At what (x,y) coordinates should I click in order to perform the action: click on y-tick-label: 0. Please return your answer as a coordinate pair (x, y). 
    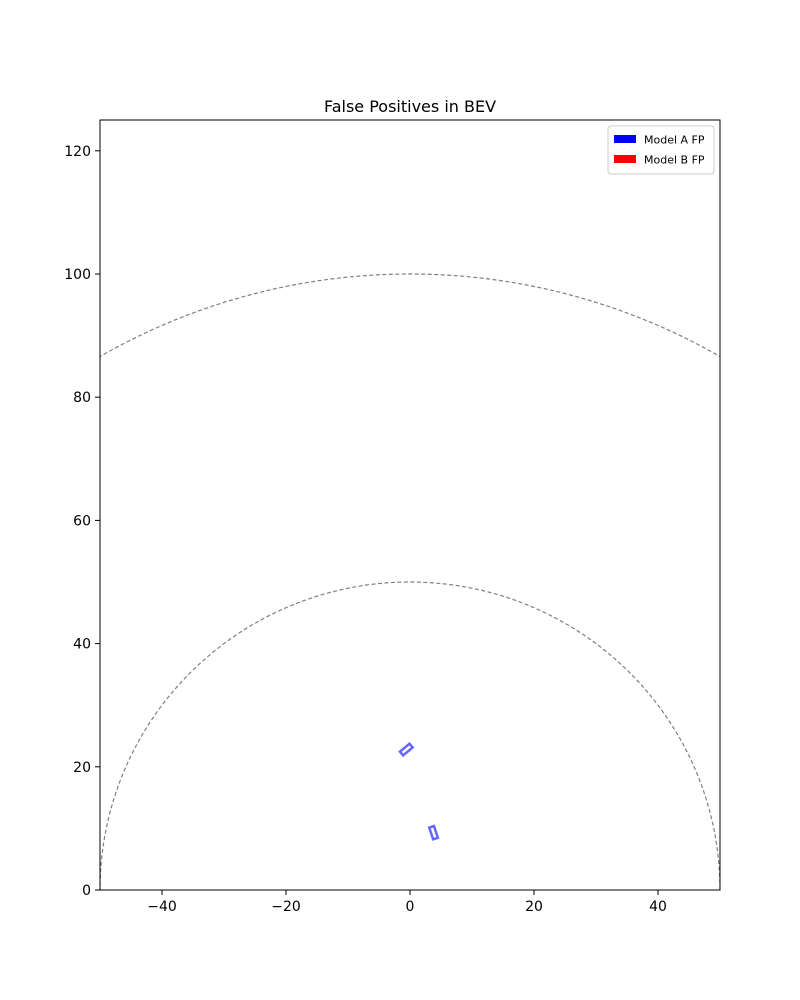
    Looking at the image, I should click on (86, 891).